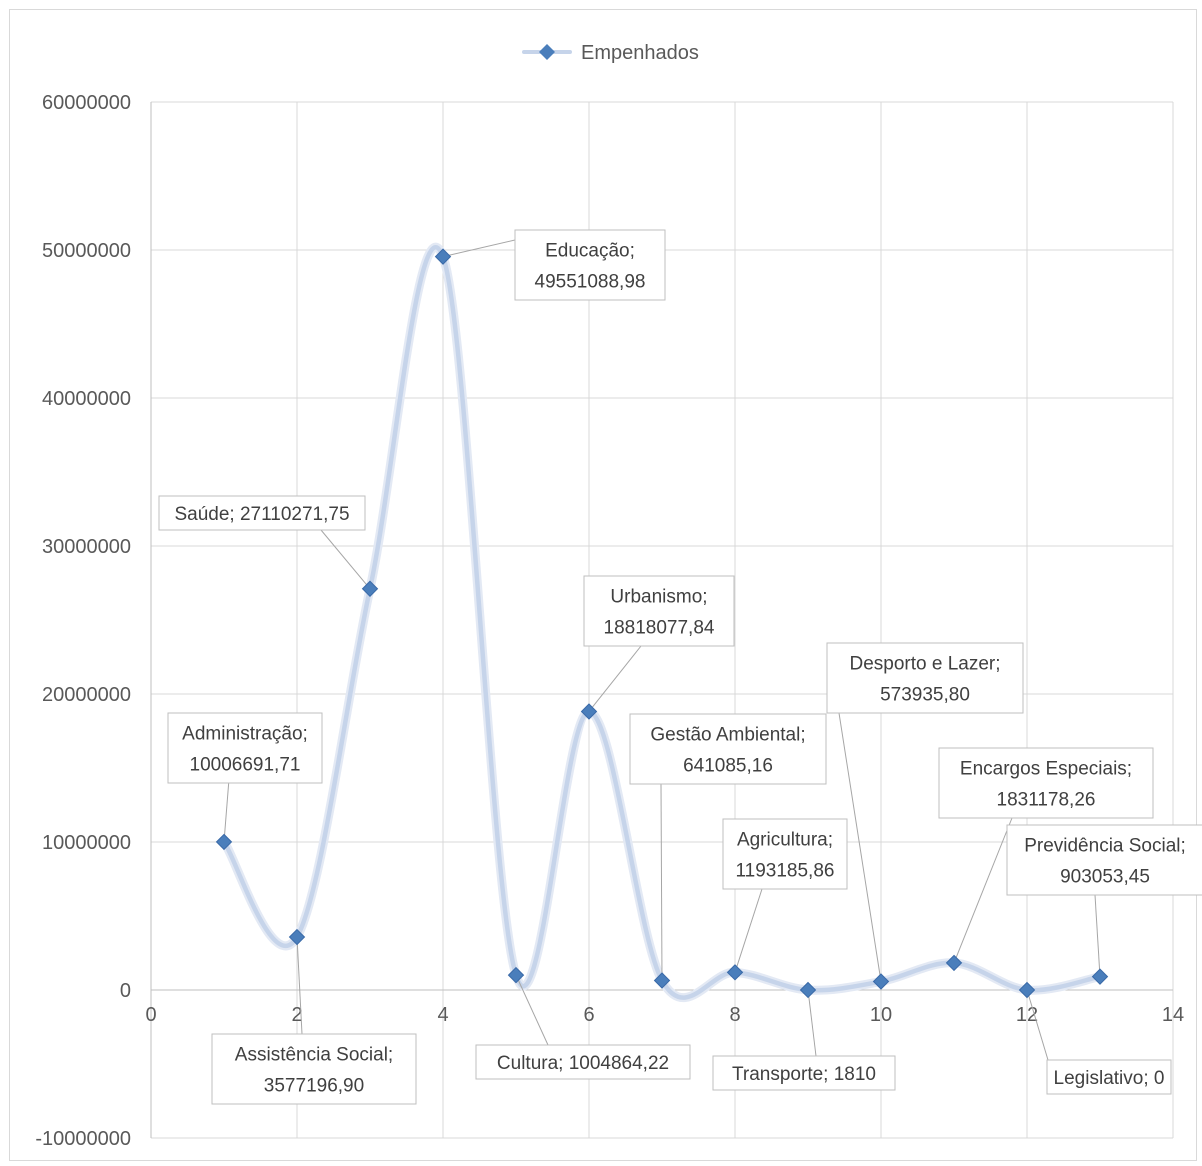 This screenshot has height=1166, width=1202. What do you see at coordinates (590, 251) in the screenshot?
I see `data-label-text: Educação;` at bounding box center [590, 251].